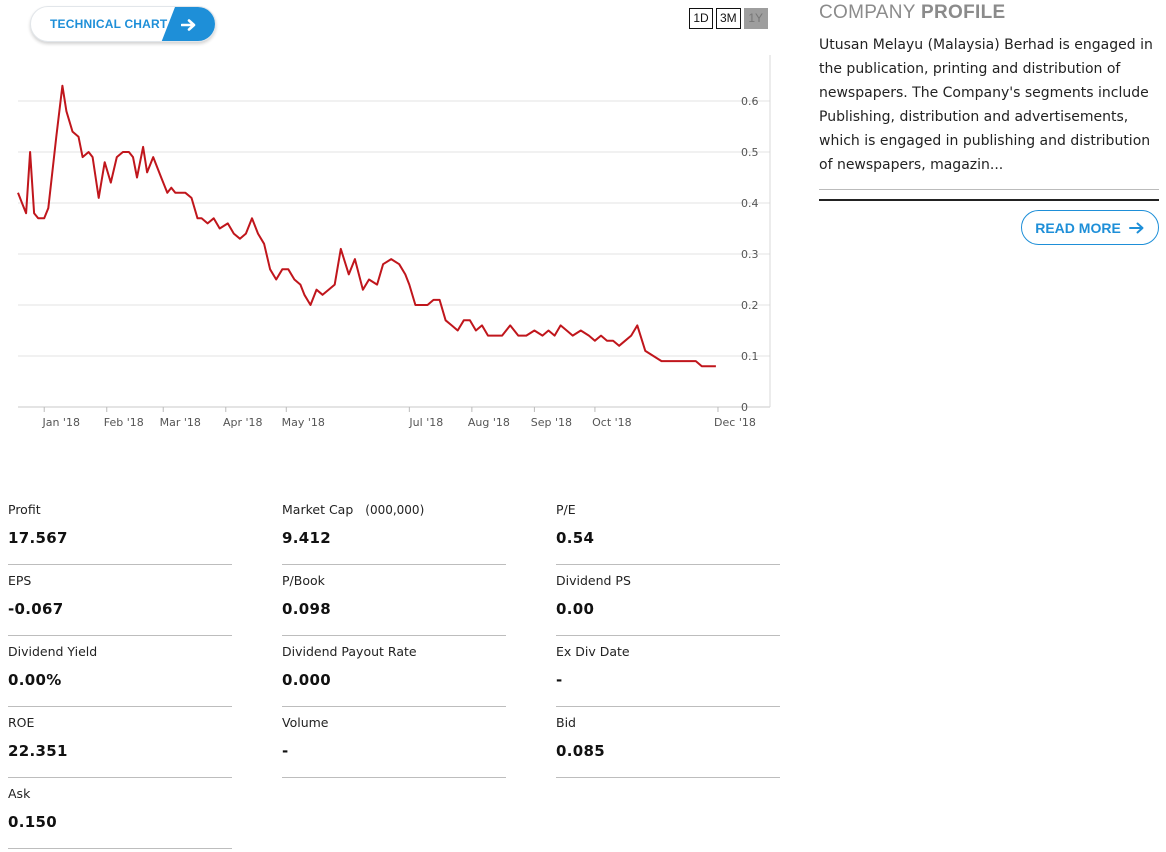 Image resolution: width=1166 pixels, height=852 pixels. What do you see at coordinates (668, 671) in the screenshot?
I see `stat-ex-div-date: Ex Div Date -` at bounding box center [668, 671].